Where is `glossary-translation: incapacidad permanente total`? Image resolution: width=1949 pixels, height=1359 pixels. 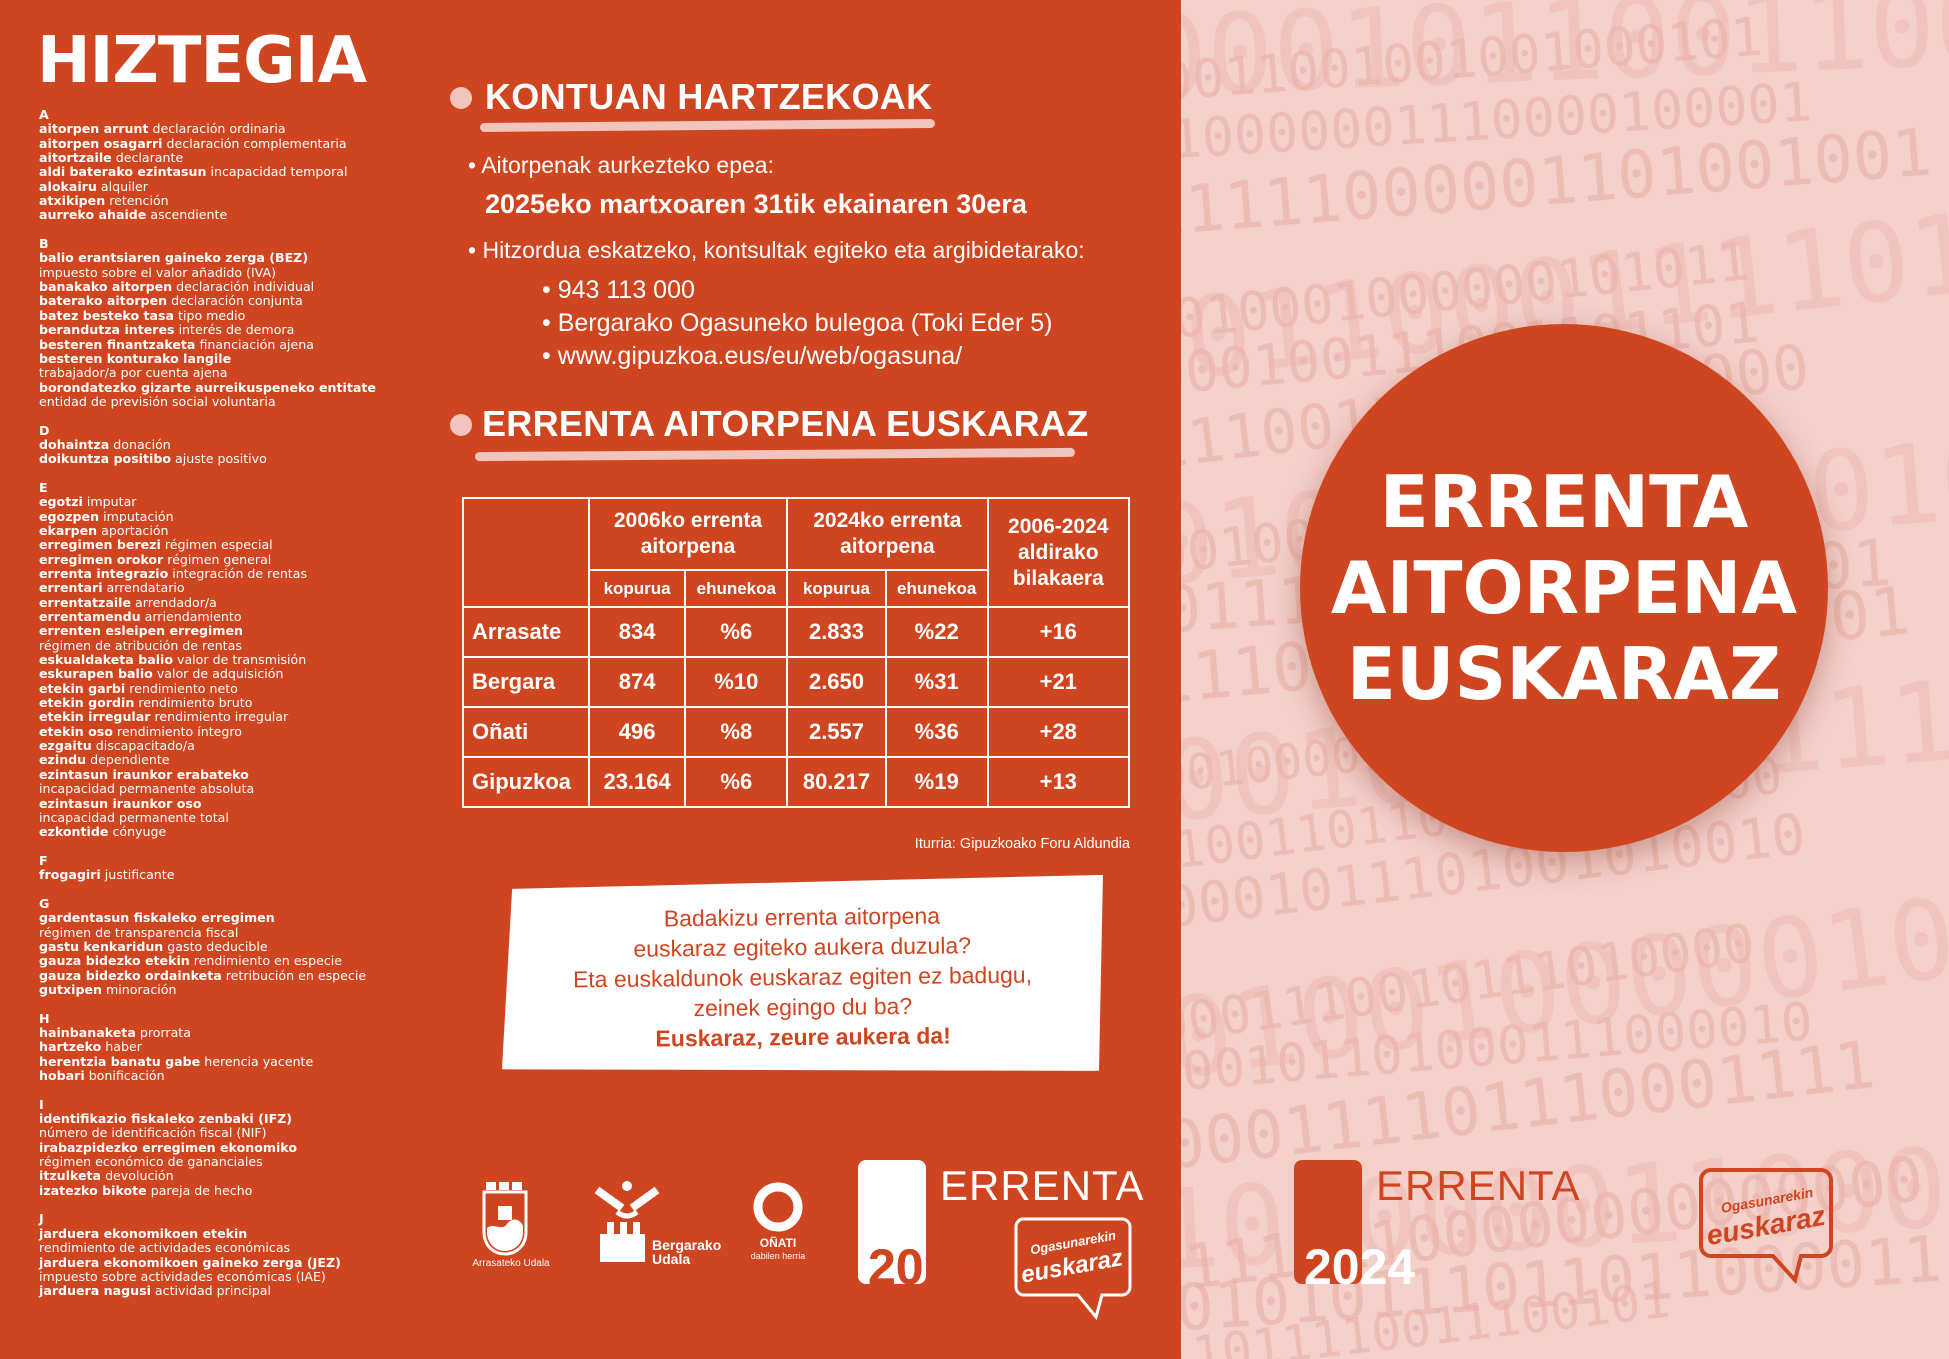 glossary-translation: incapacidad permanente total is located at coordinates (134, 817).